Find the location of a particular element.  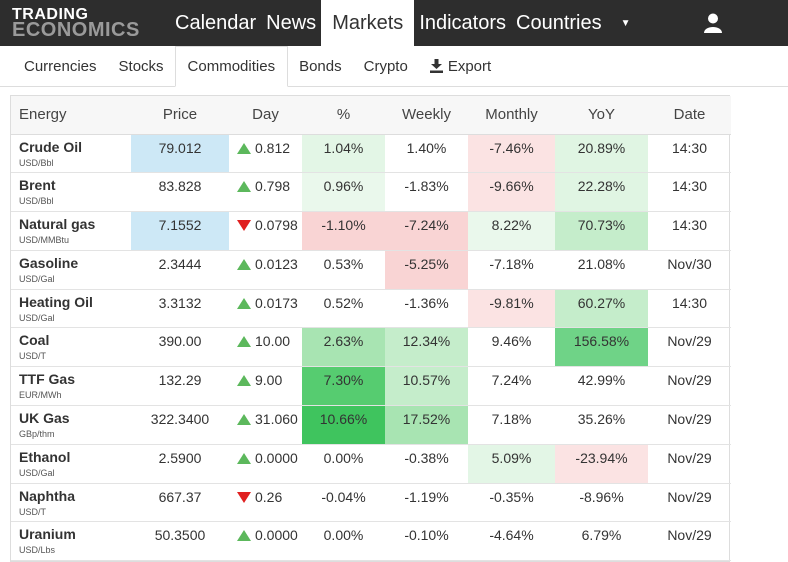

logo-line1: TRADING is located at coordinates (50, 14).